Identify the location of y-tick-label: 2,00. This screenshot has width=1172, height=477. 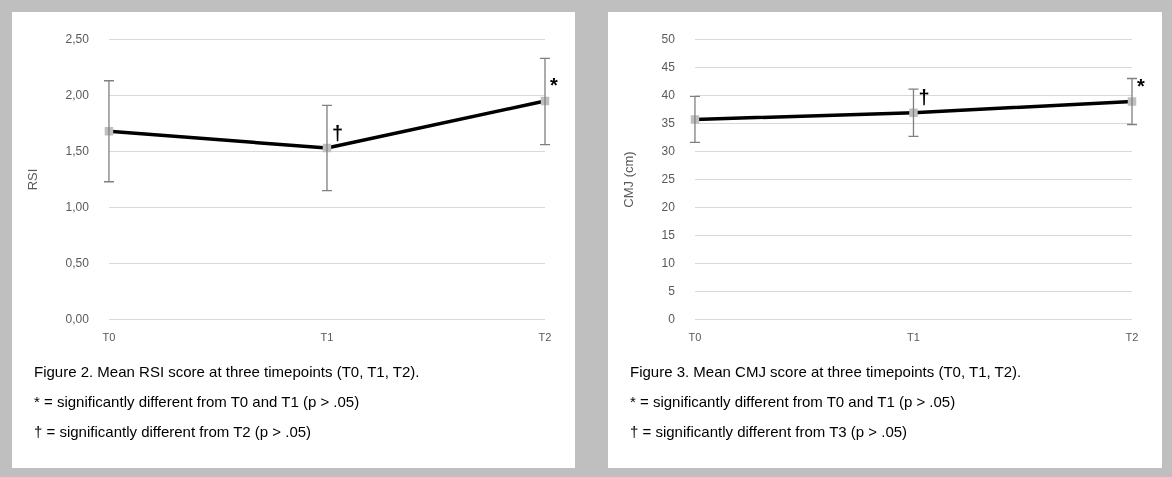
(77, 94).